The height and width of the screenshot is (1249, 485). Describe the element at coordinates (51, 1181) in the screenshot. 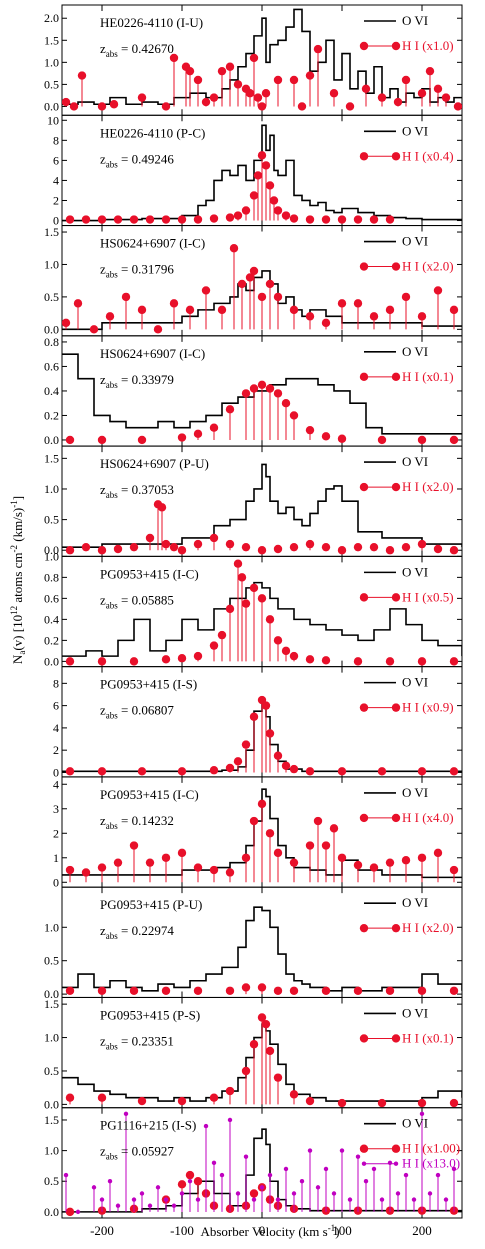

I see `y-tick-label: 0.5` at that location.